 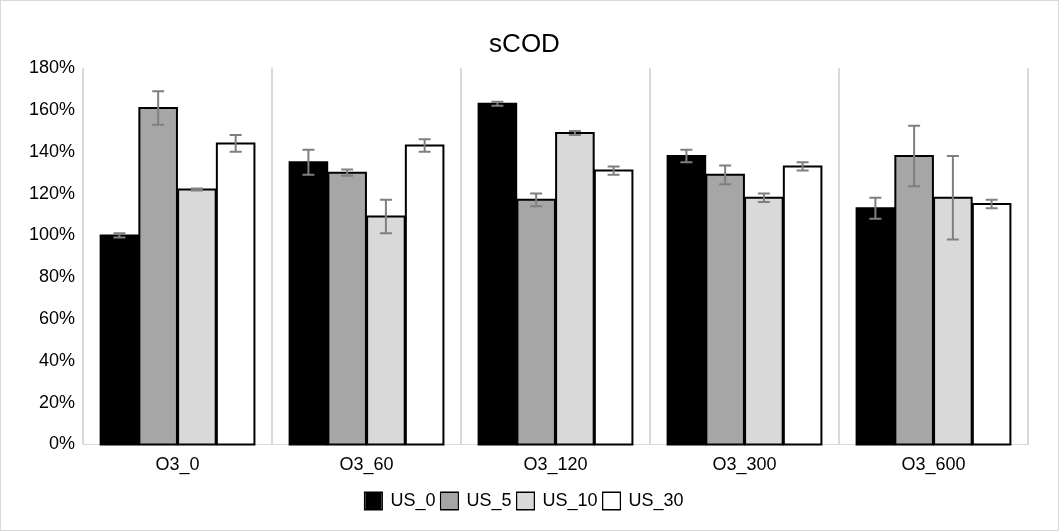 I want to click on y-tick-label: 140%, so click(x=52, y=150).